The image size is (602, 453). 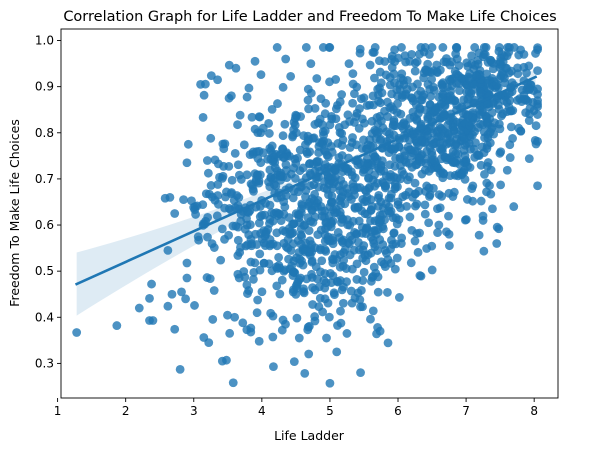 What do you see at coordinates (48, 202) in the screenshot?
I see `y-axis: 0.3 0.4 0.5 0.6 0.7 0.8 0.9 1.0` at bounding box center [48, 202].